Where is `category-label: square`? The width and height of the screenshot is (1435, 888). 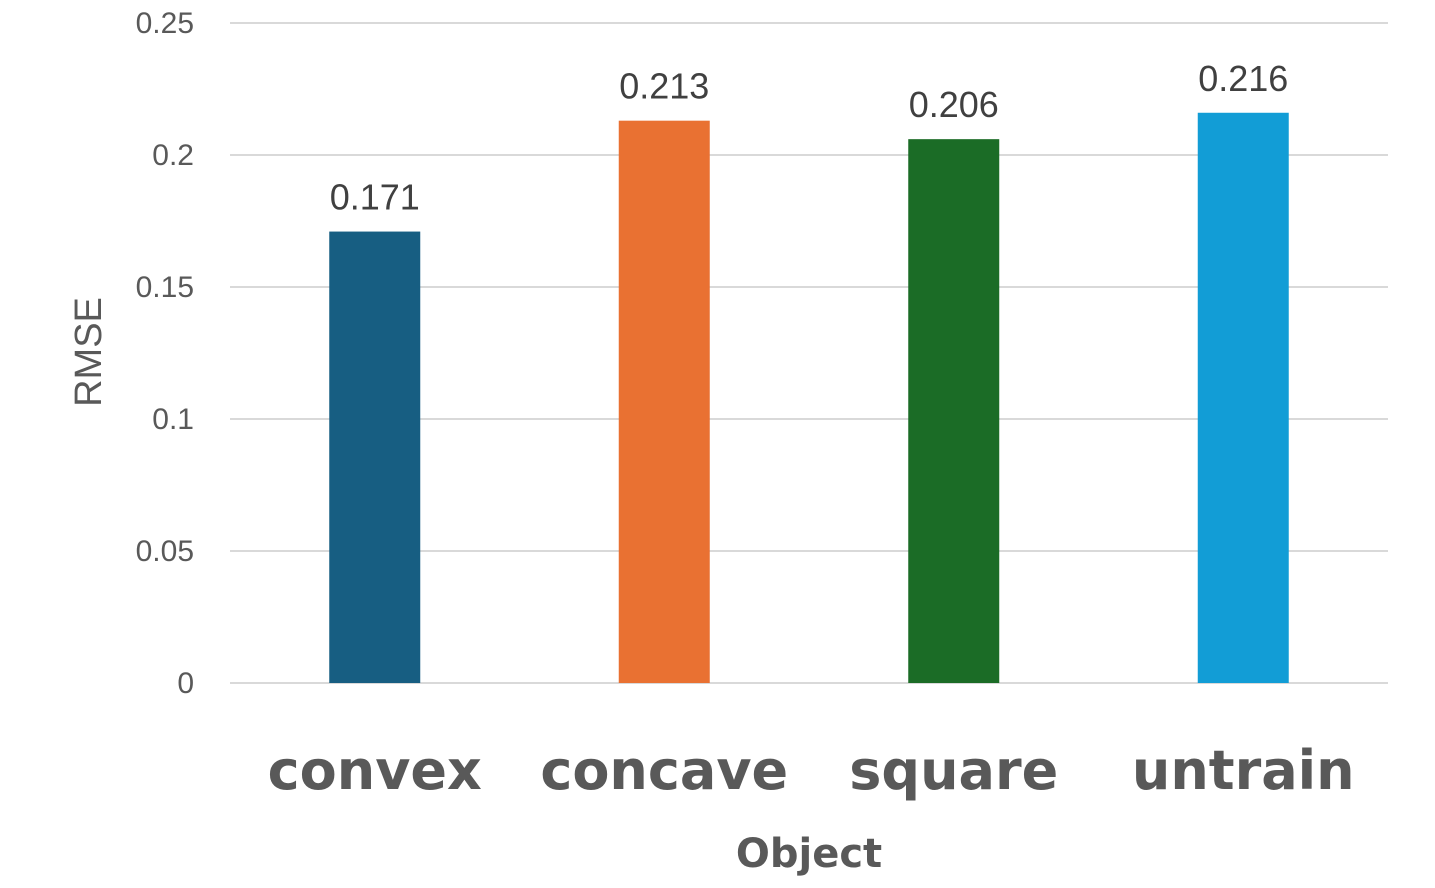
category-label: square is located at coordinates (953, 770).